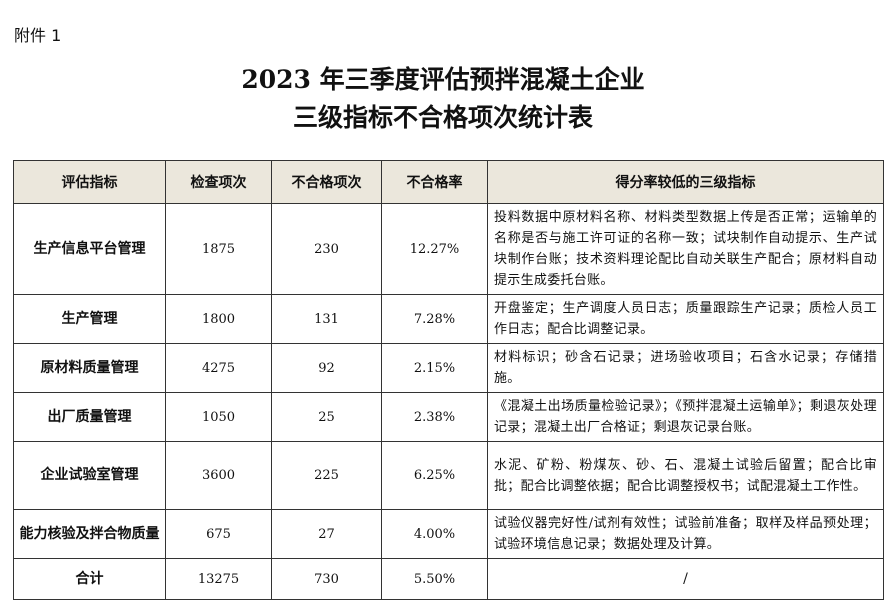 The width and height of the screenshot is (886, 601). I want to click on row-checks: 1050, so click(218, 417).